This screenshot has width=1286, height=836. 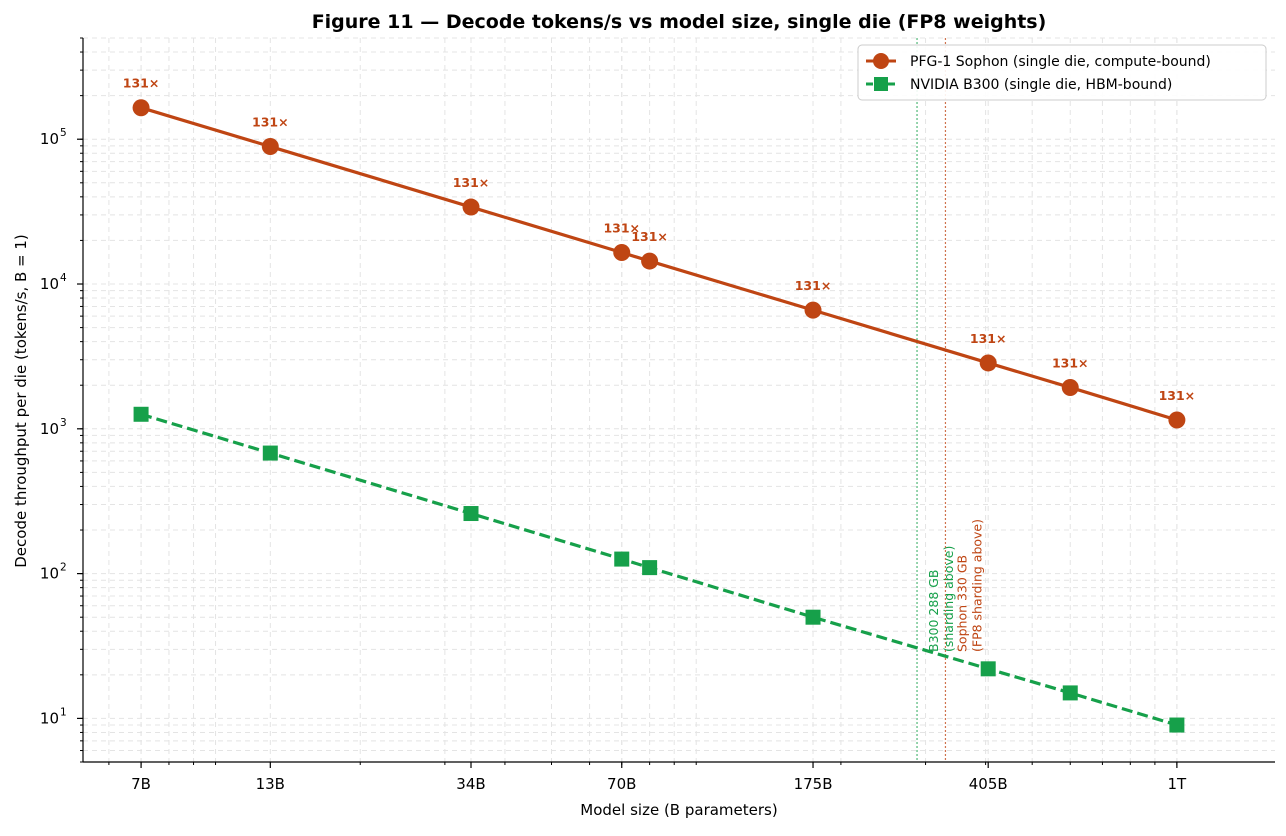 What do you see at coordinates (470, 784) in the screenshot?
I see `x-tick-label: 34B` at bounding box center [470, 784].